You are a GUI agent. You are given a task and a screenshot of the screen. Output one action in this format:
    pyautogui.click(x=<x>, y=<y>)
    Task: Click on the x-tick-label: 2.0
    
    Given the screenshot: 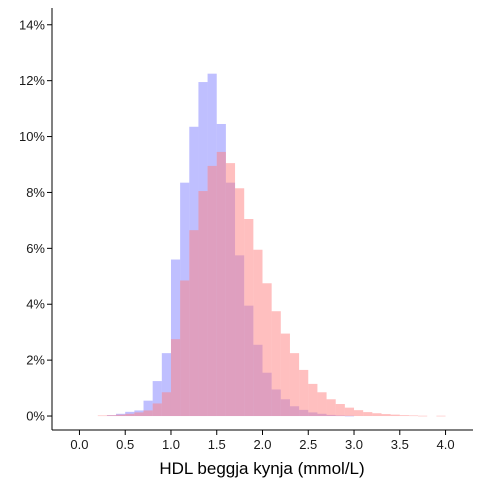 What is the action you would take?
    pyautogui.click(x=262, y=444)
    